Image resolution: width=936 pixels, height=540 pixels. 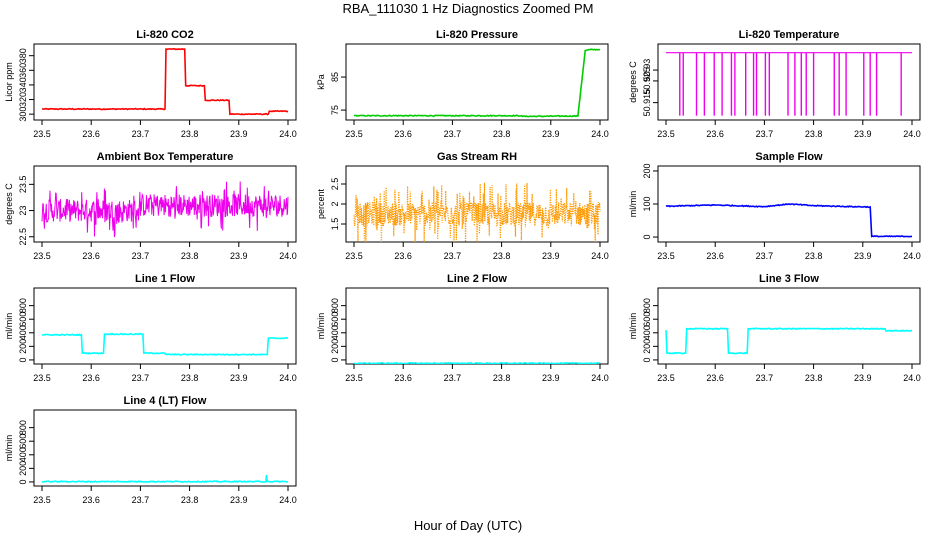 What do you see at coordinates (335, 184) in the screenshot?
I see `y-tick-label: 2.5` at bounding box center [335, 184].